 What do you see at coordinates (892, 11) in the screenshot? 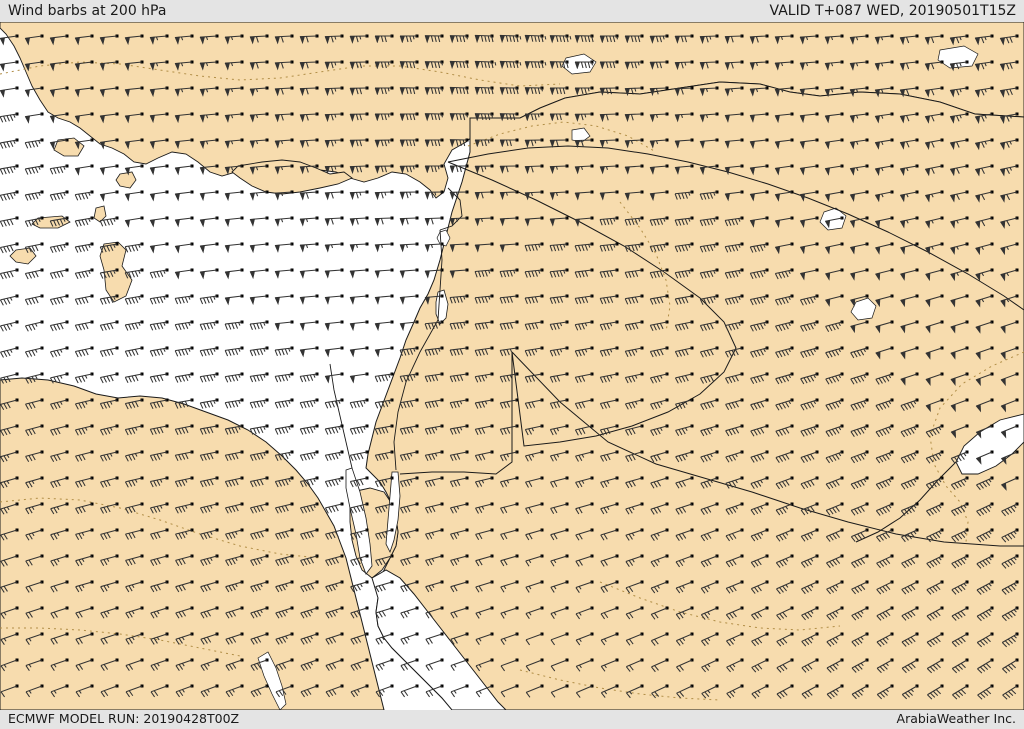
I see `valid-time-label: VALID T+087 WED, 20190501T15Z` at bounding box center [892, 11].